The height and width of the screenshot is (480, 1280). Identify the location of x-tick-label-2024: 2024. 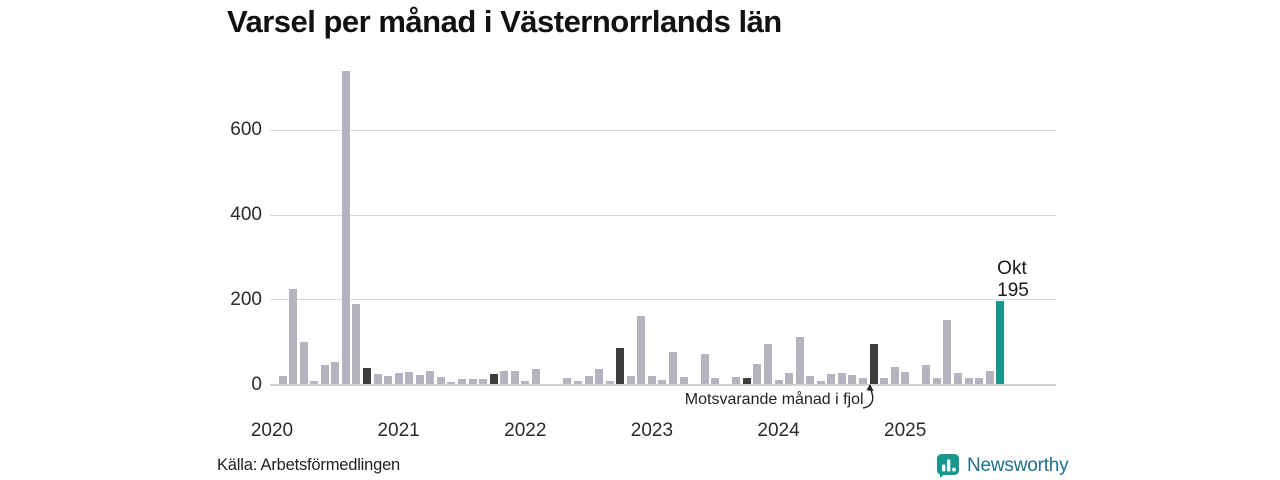
(778, 430).